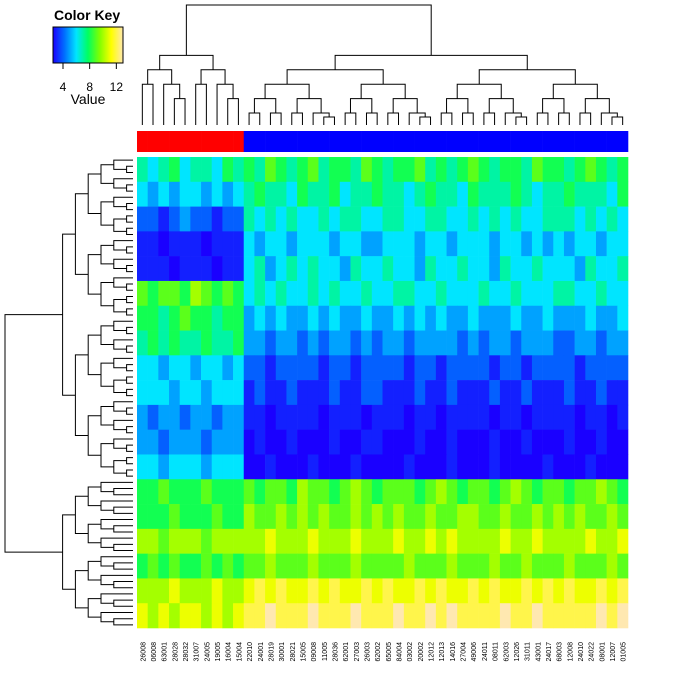 The width and height of the screenshot is (689, 688). What do you see at coordinates (538, 652) in the screenshot?
I see `column-label: 43001` at bounding box center [538, 652].